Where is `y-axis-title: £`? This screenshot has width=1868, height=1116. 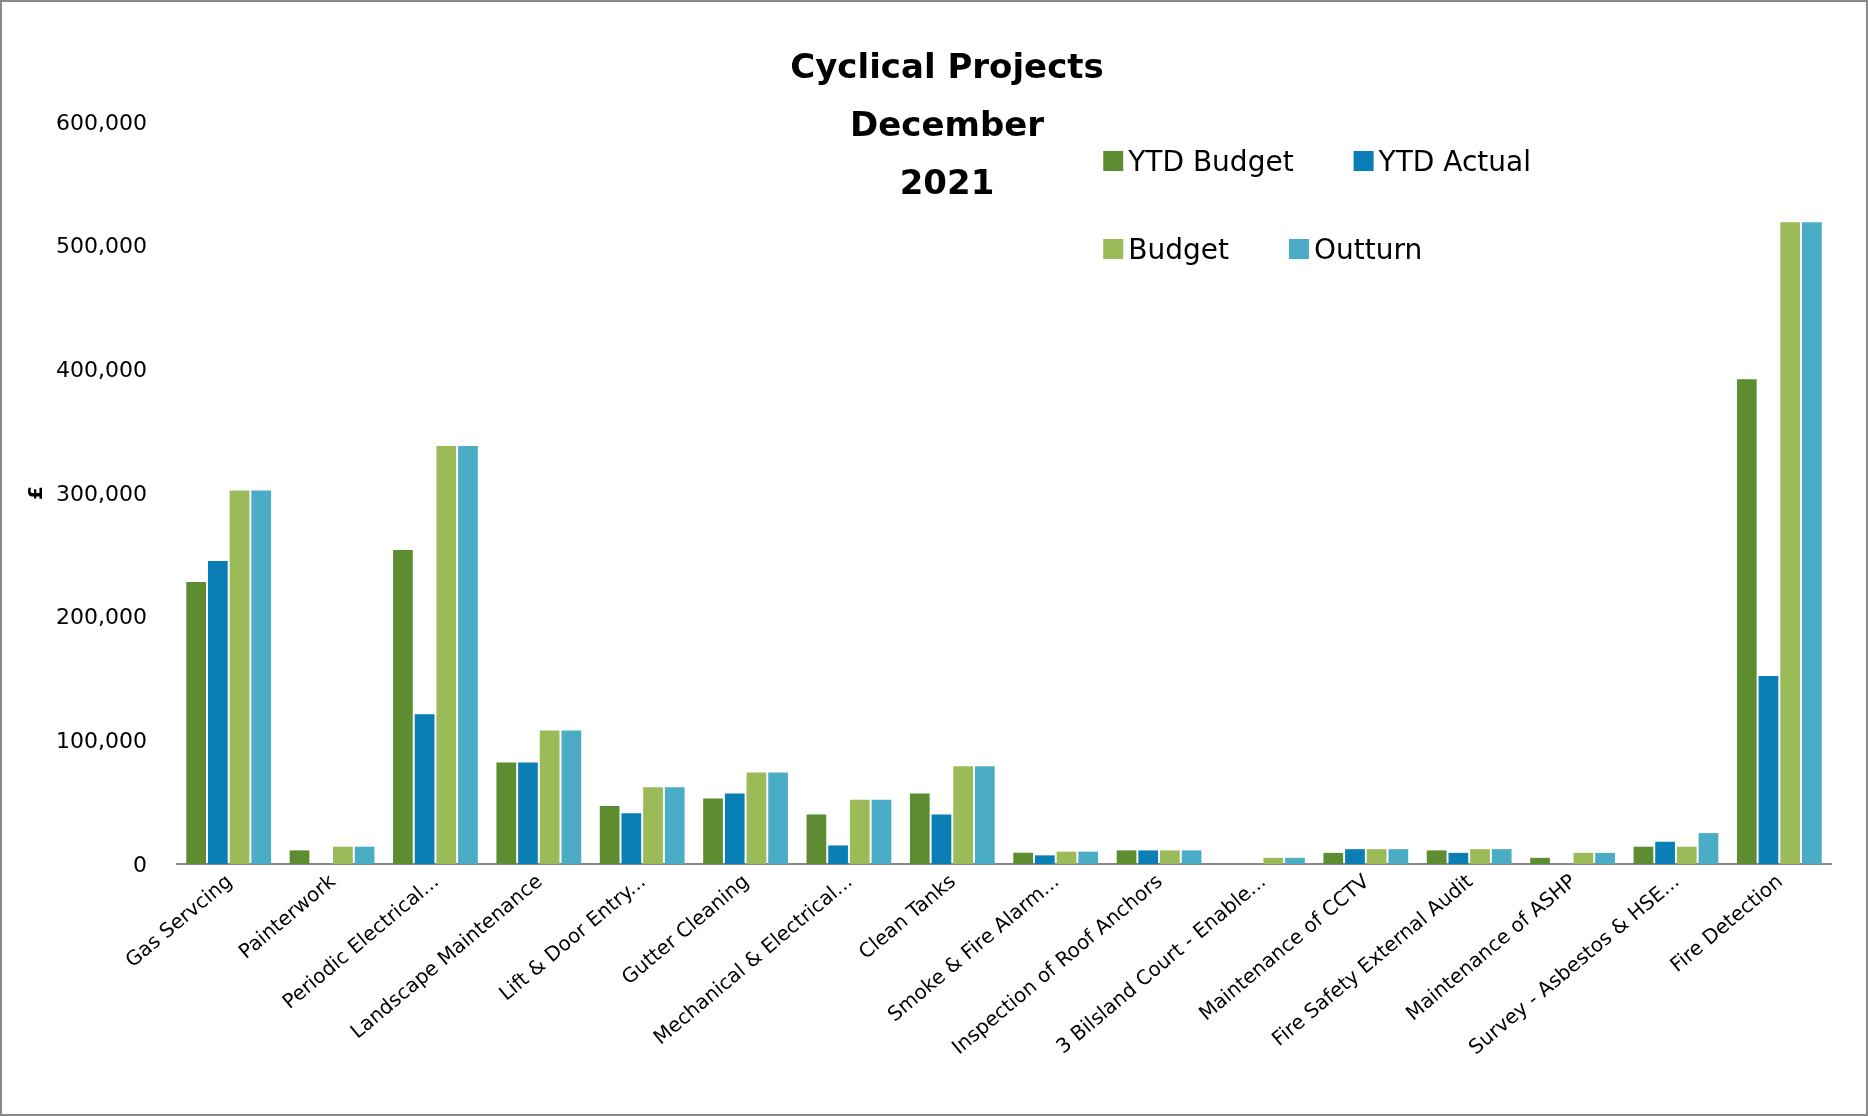 y-axis-title: £ is located at coordinates (35, 493).